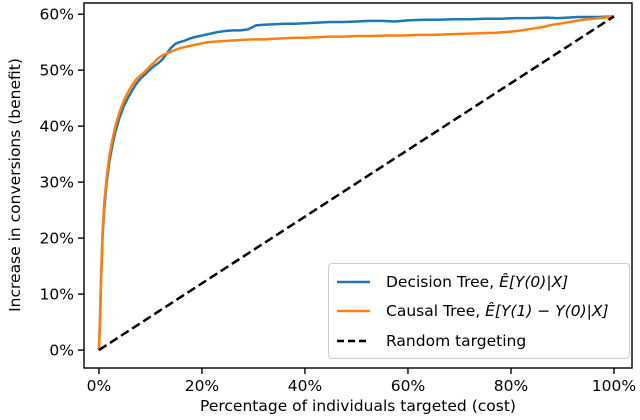  What do you see at coordinates (436, 311) in the screenshot?
I see `legend-text: Causal Tree,` at bounding box center [436, 311].